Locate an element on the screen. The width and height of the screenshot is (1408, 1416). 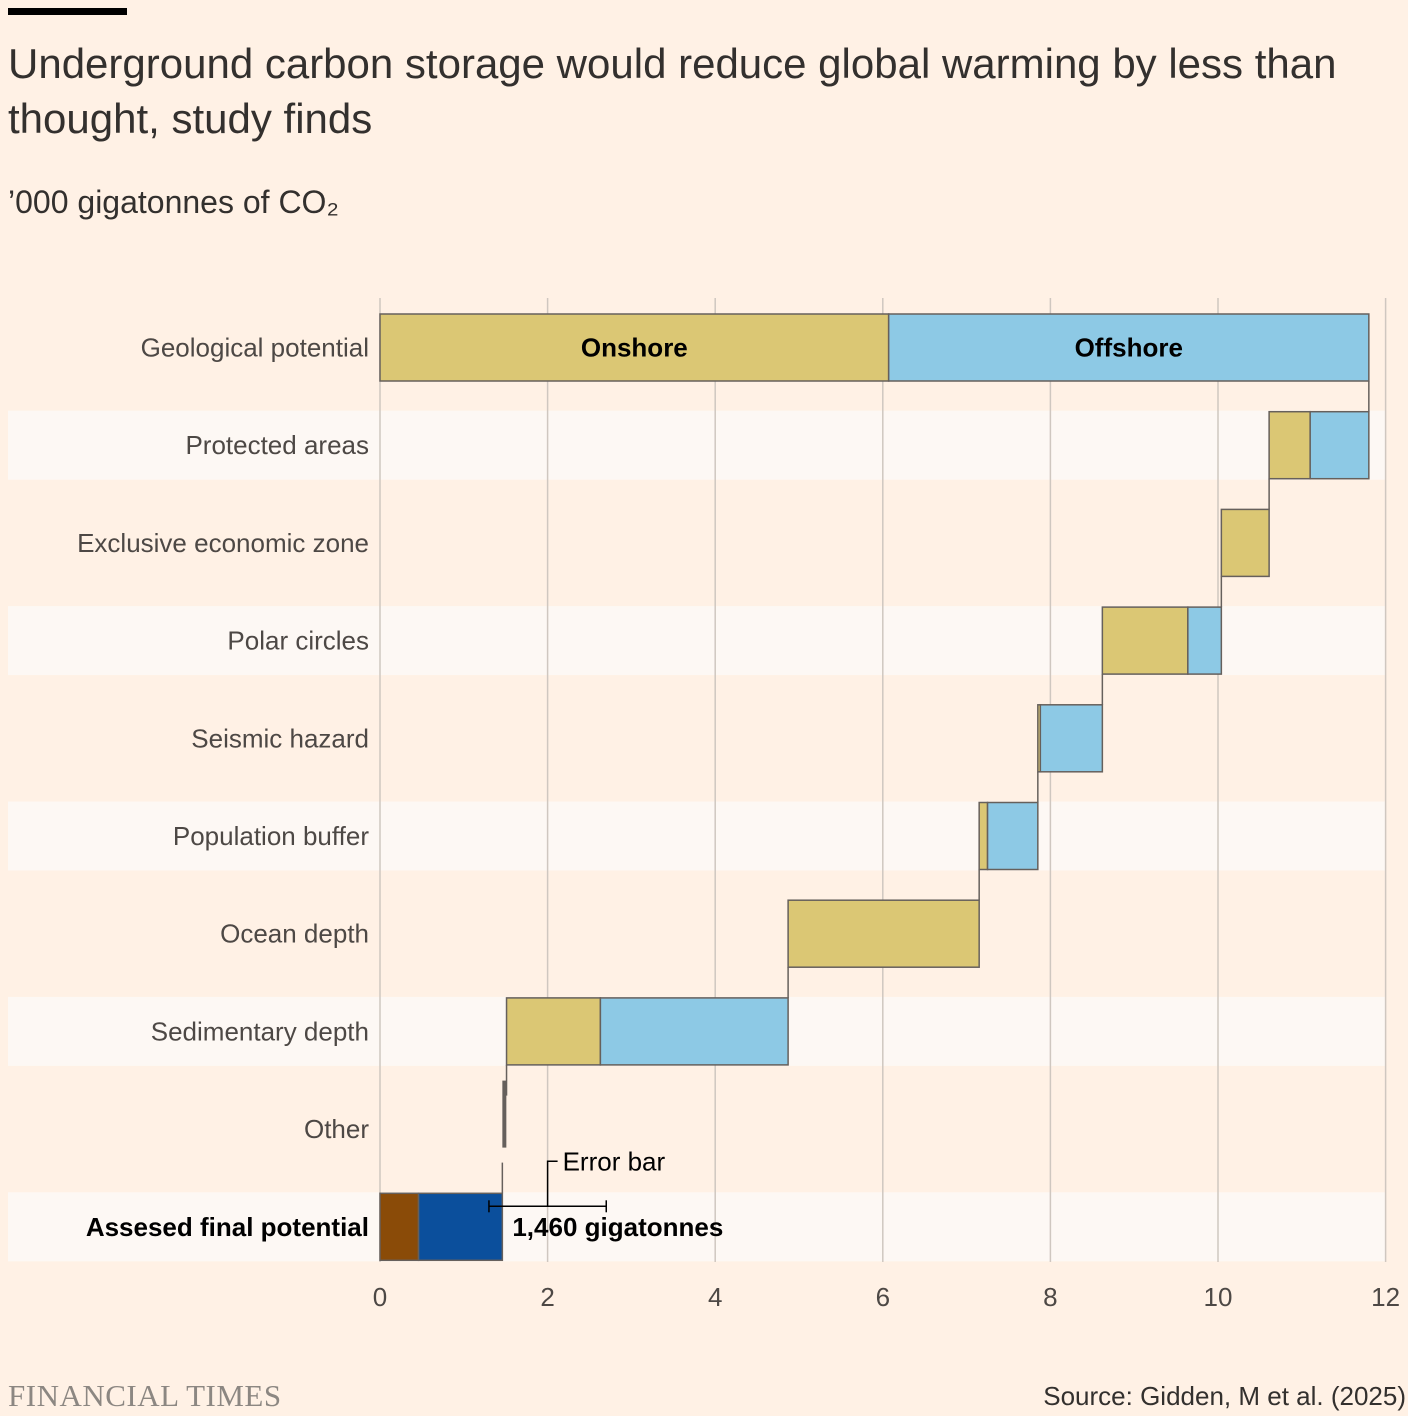
x-tick-label: 0 is located at coordinates (380, 1297).